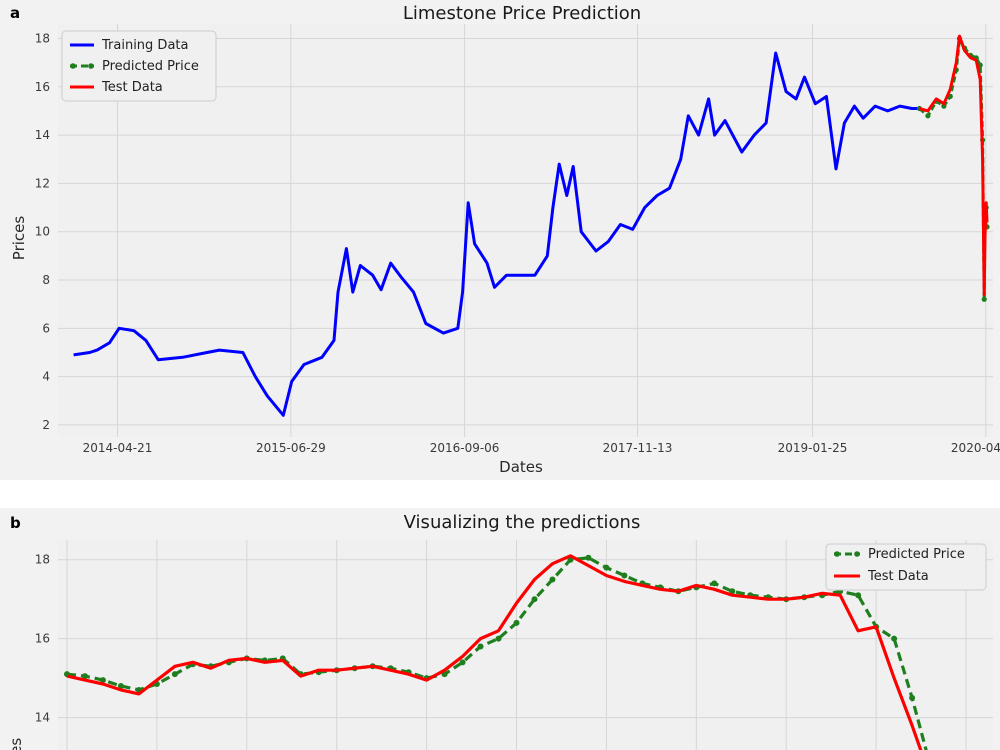 This screenshot has height=750, width=1000. What do you see at coordinates (813, 448) in the screenshot?
I see `panel-a-x-tick-label: 2019-01-25` at bounding box center [813, 448].